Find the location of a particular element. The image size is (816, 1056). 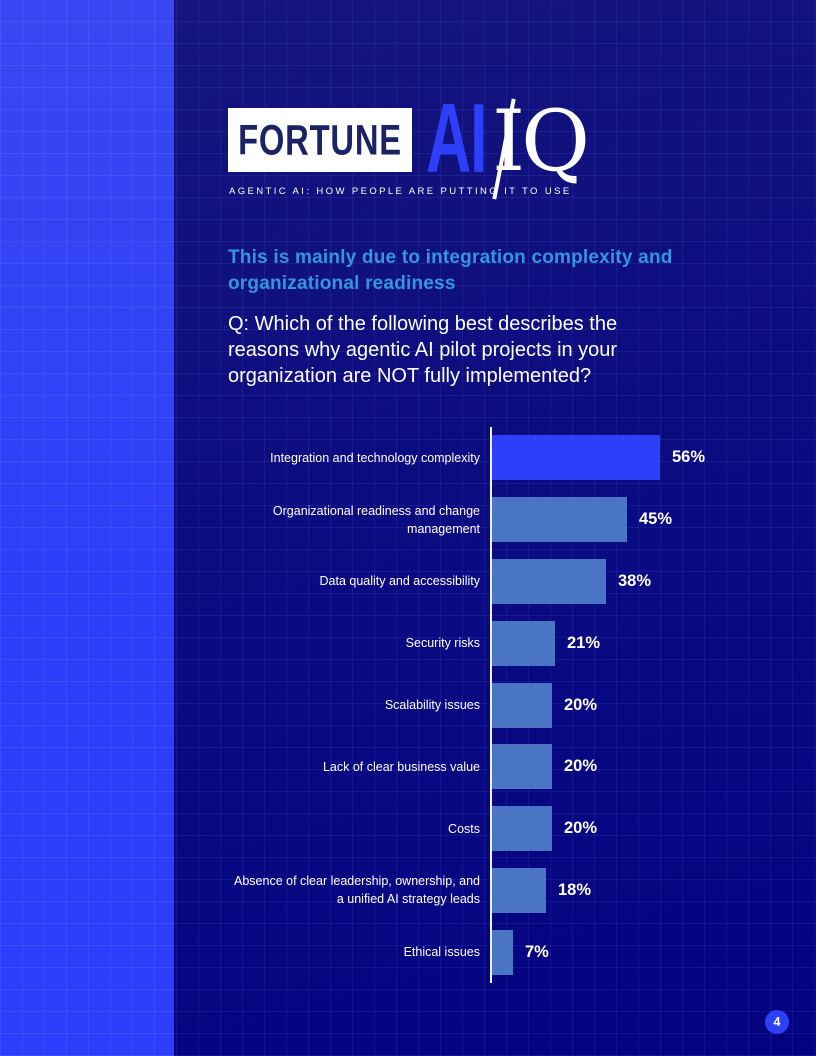

chart-row: Data quality and accessibility 38% is located at coordinates (488, 581).